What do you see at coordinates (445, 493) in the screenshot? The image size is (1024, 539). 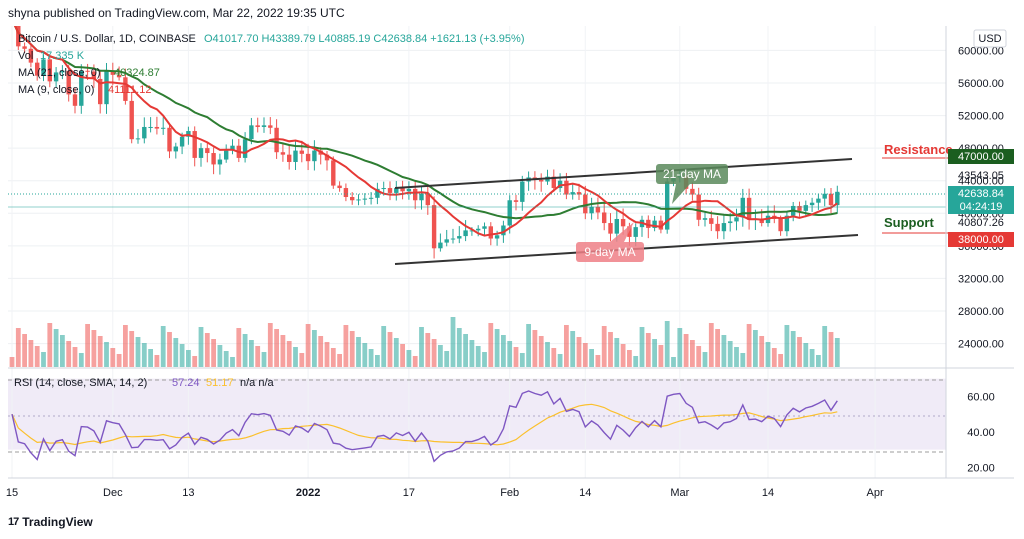 I see `time-axis: 15 Dec 13 2022 17 Feb 14 Mar 14 Apr` at bounding box center [445, 493].